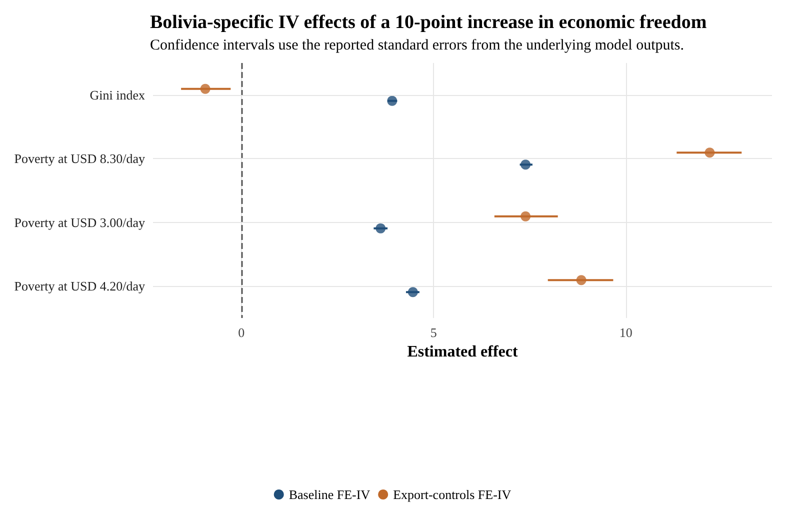  Describe the element at coordinates (433, 332) in the screenshot. I see `x-tick-label: 5` at that location.